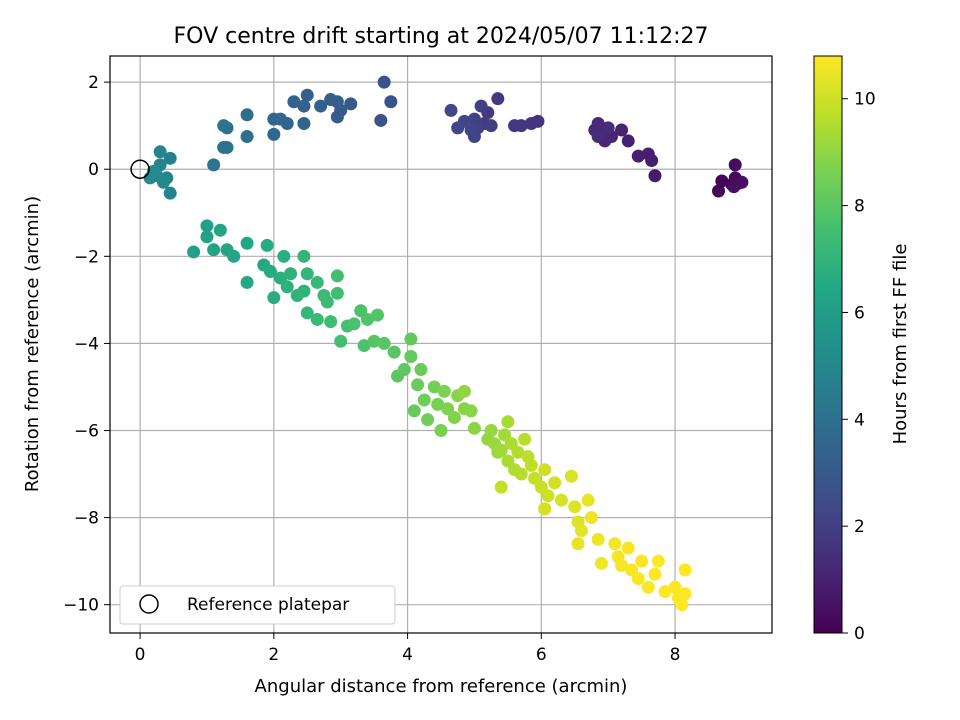 The height and width of the screenshot is (720, 960). Describe the element at coordinates (407, 655) in the screenshot. I see `x-tick-label: 4` at that location.